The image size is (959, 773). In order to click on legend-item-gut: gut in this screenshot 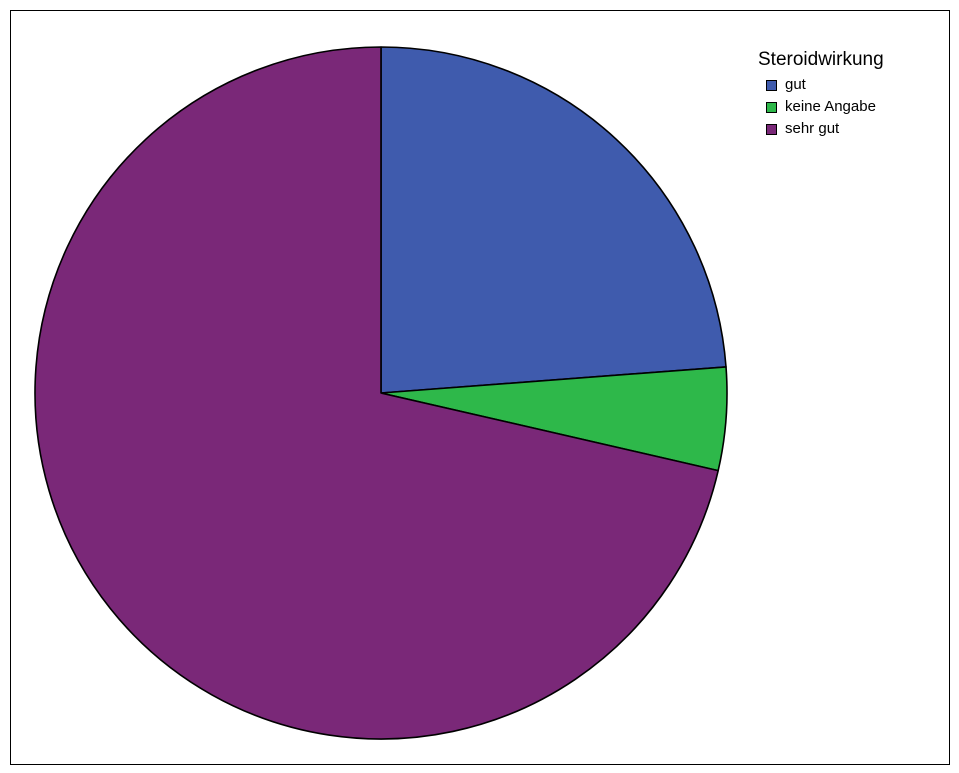, I will do `click(825, 85)`.